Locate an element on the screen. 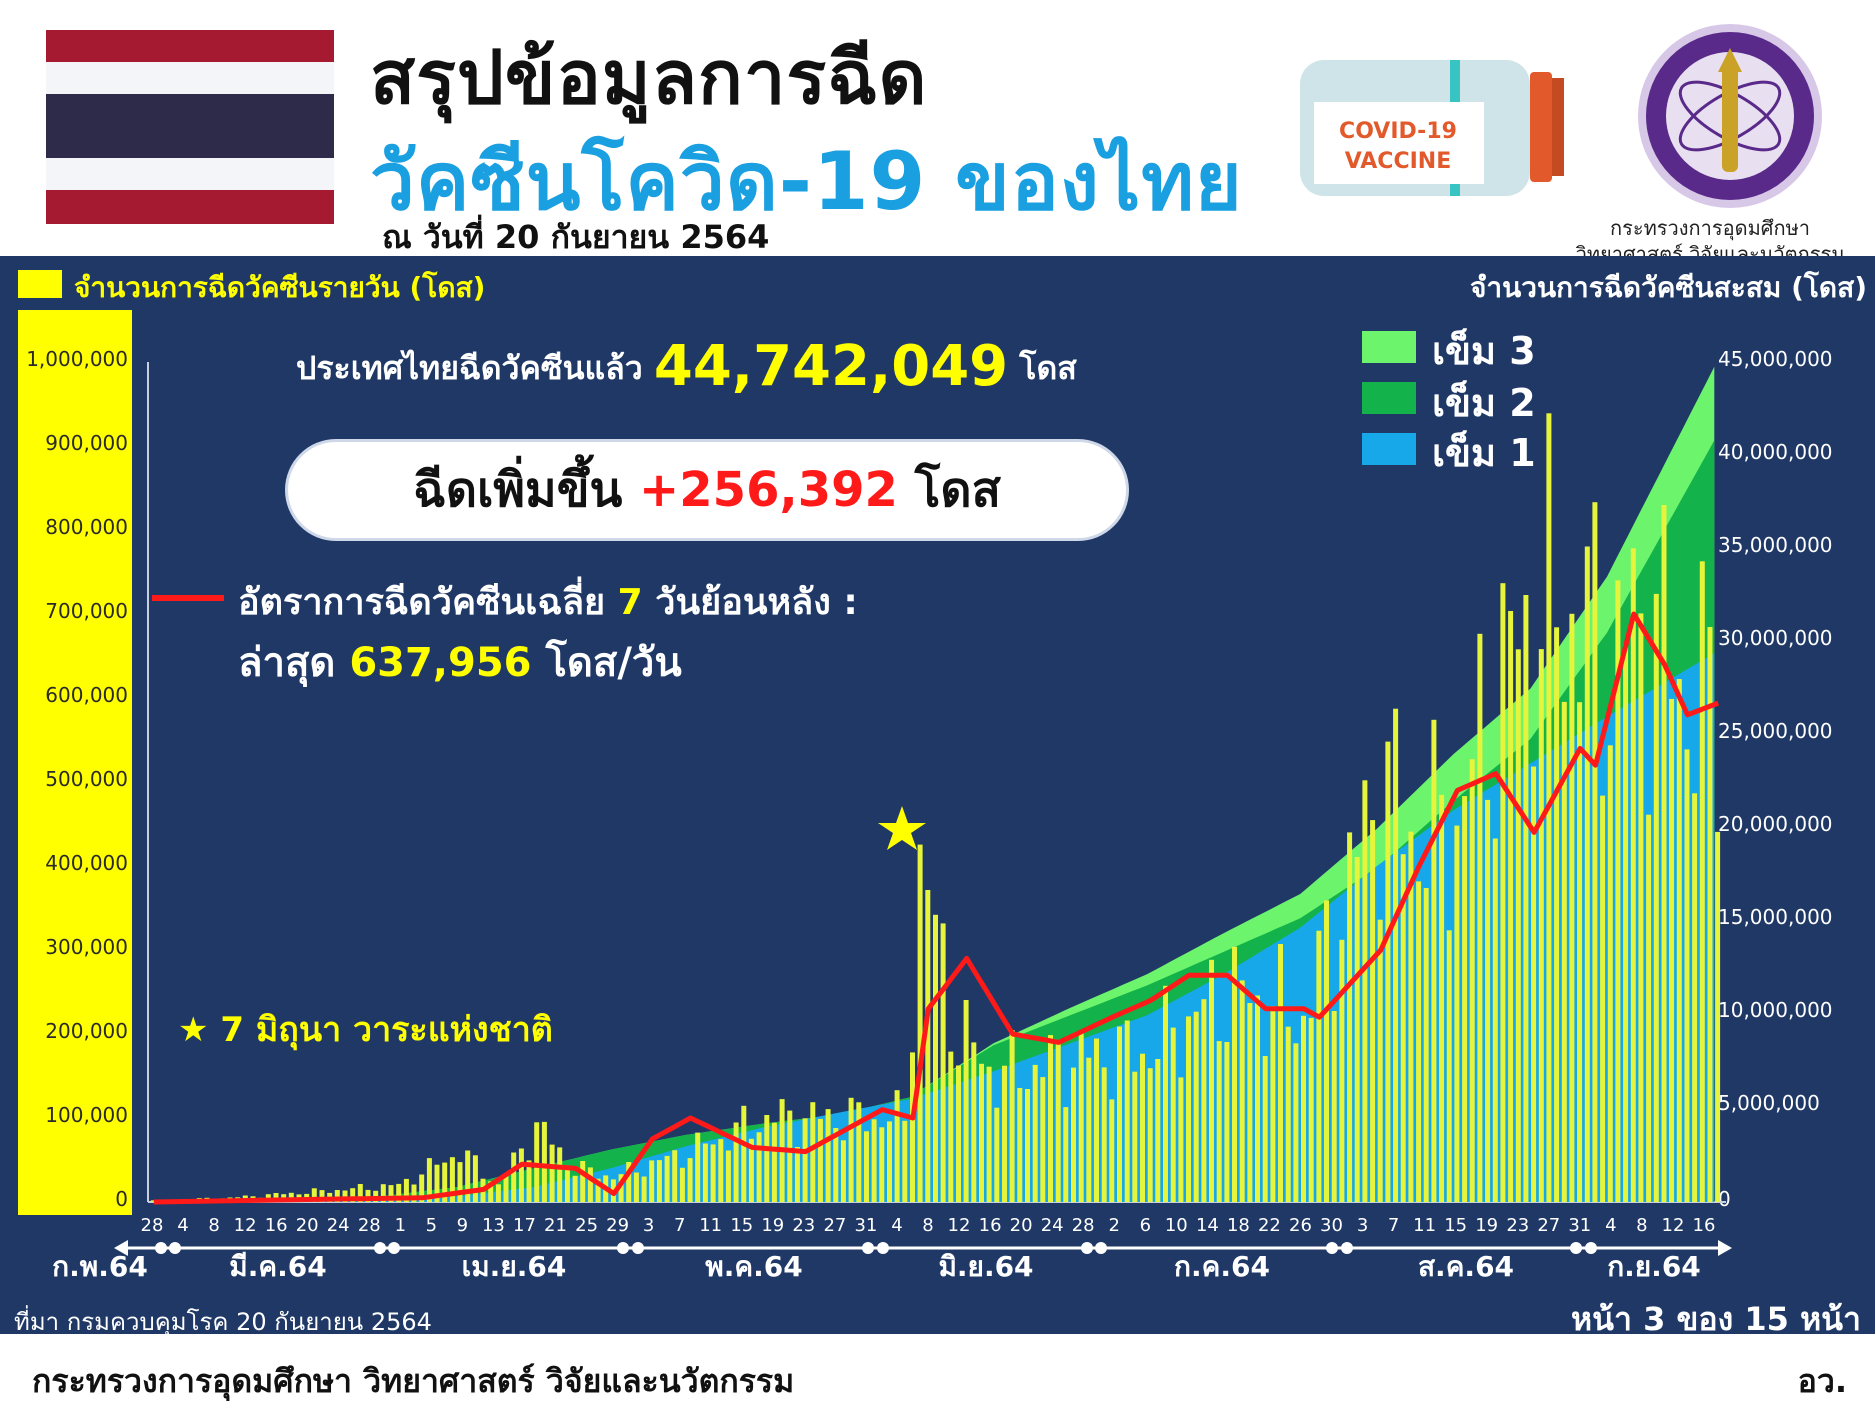  right-tick: 25,000,000 is located at coordinates (1775, 731).